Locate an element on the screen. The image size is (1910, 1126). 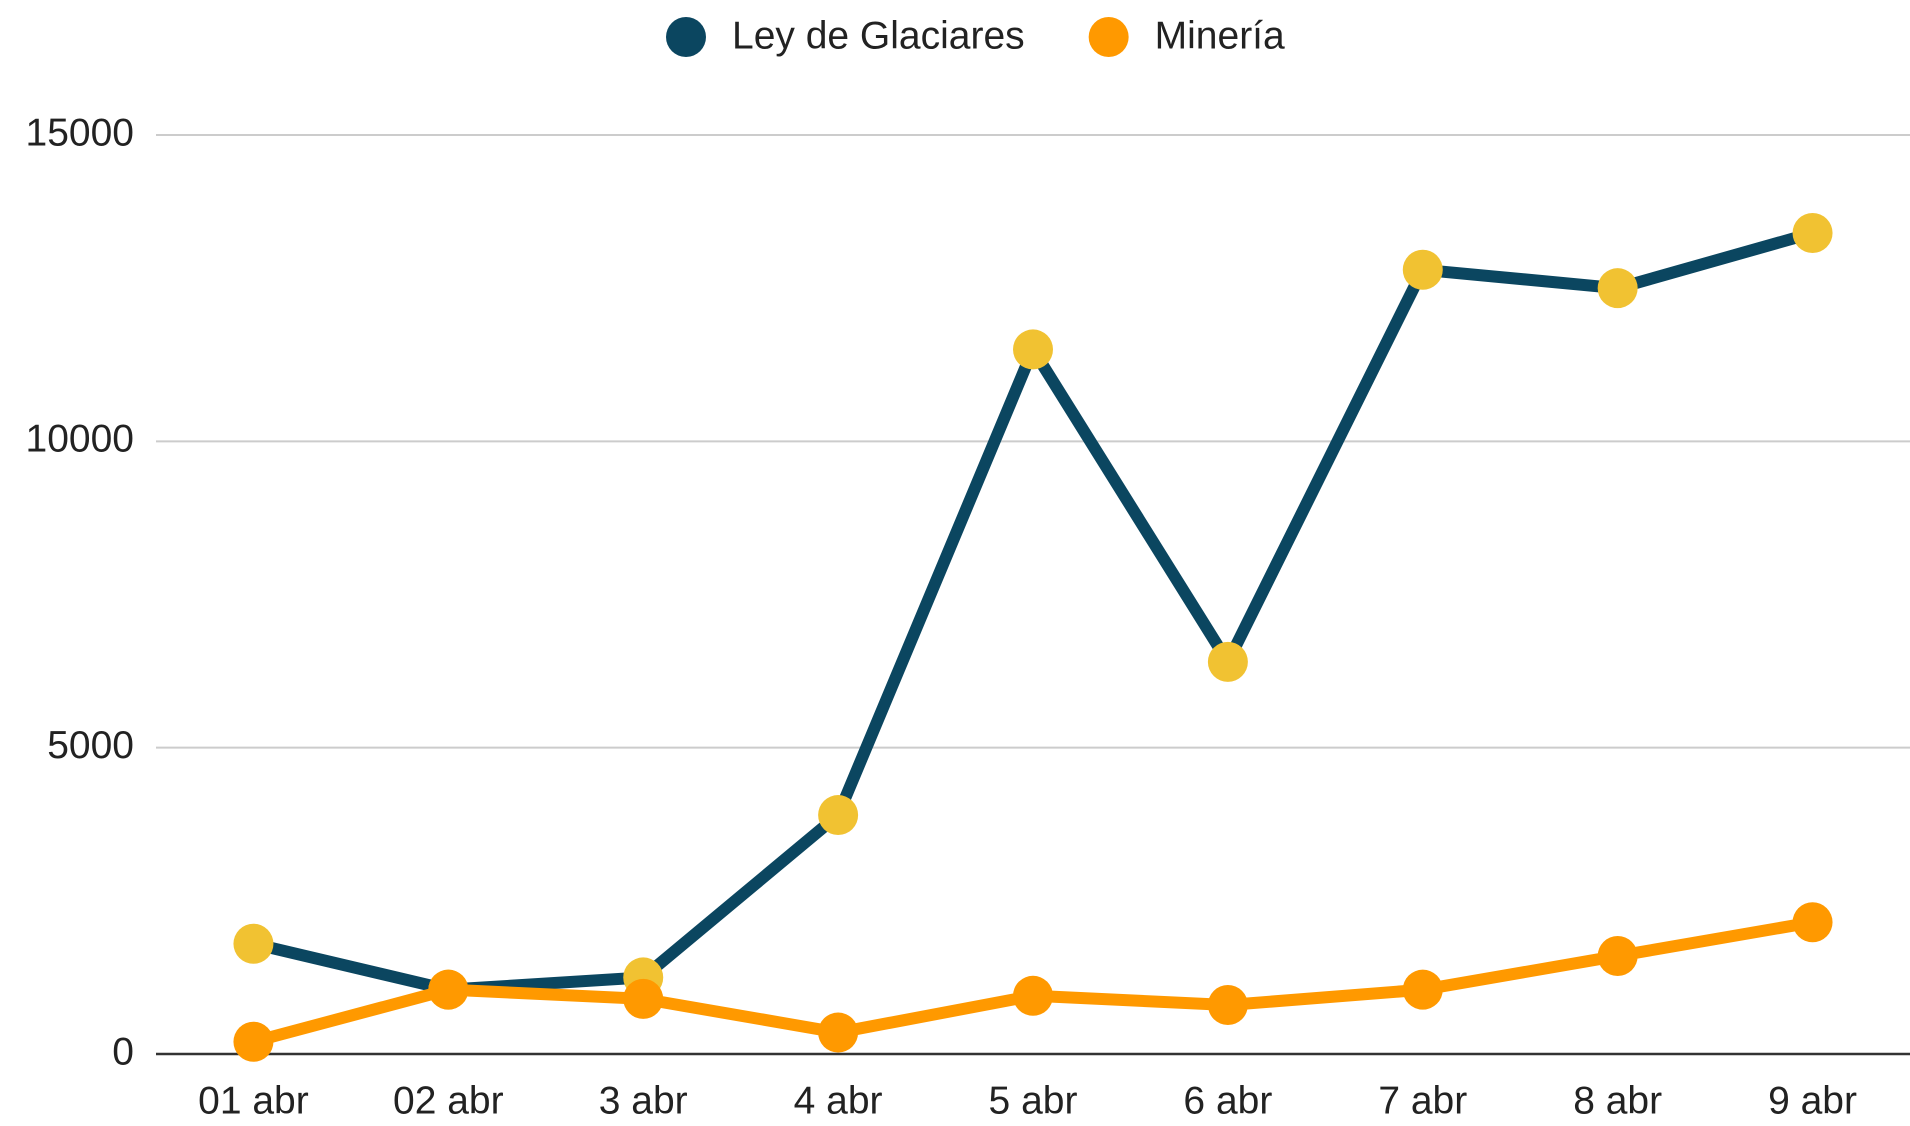
series is located at coordinates (1033, 982).